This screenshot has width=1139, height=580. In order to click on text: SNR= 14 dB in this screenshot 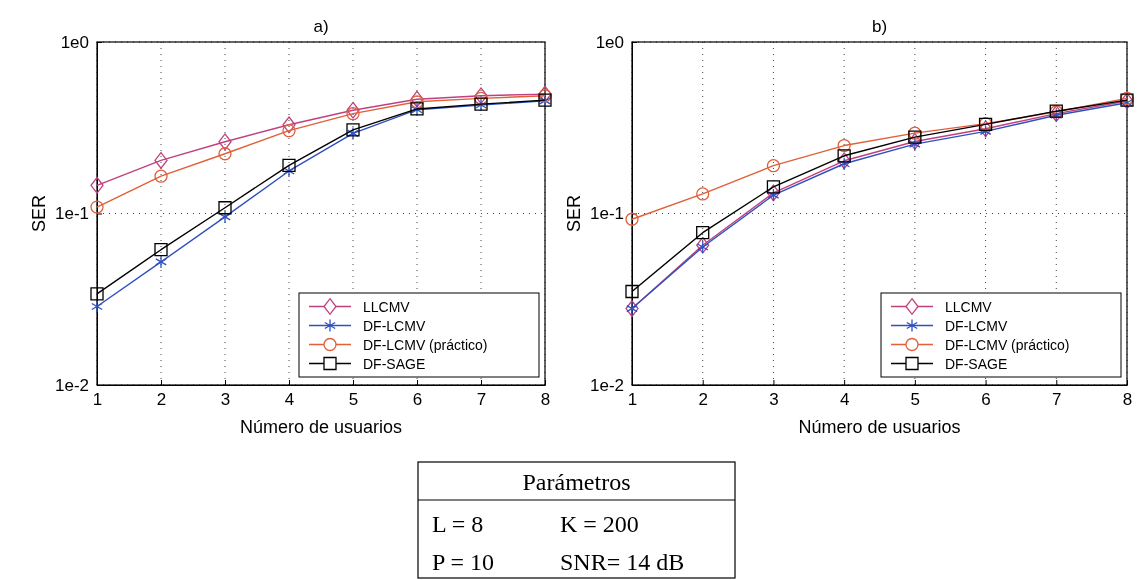, I will do `click(622, 562)`.